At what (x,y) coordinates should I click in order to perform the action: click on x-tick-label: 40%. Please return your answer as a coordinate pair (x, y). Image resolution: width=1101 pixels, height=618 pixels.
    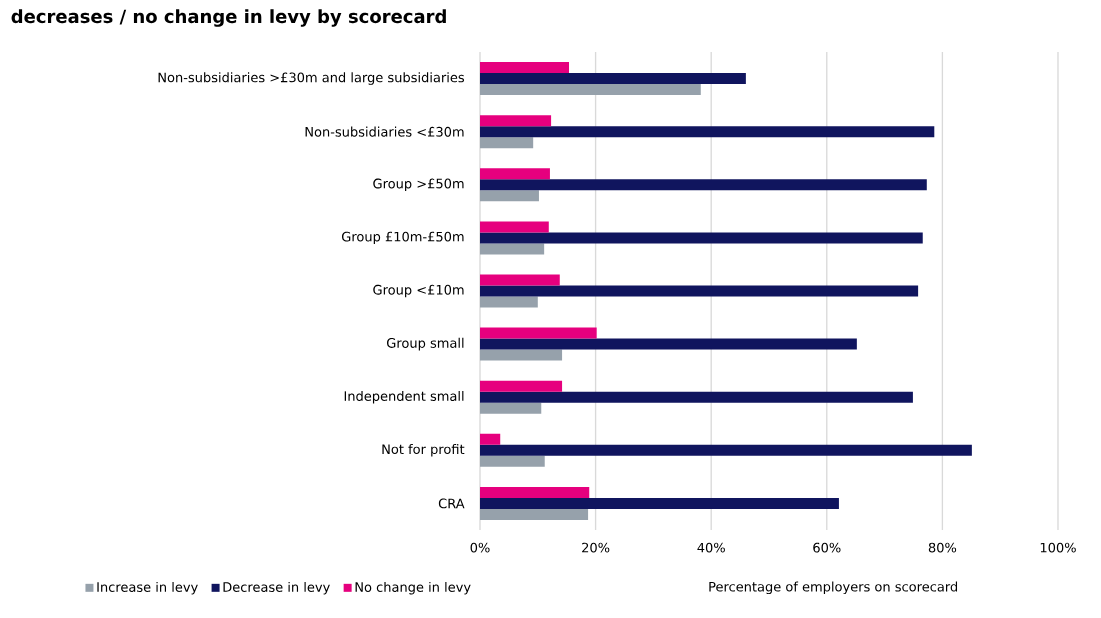
    Looking at the image, I should click on (711, 547).